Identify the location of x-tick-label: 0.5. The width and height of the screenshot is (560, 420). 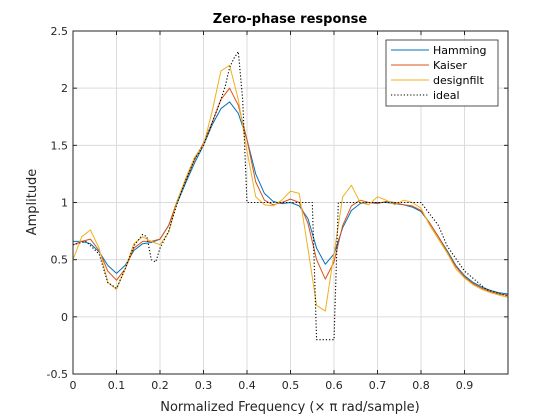
(291, 385).